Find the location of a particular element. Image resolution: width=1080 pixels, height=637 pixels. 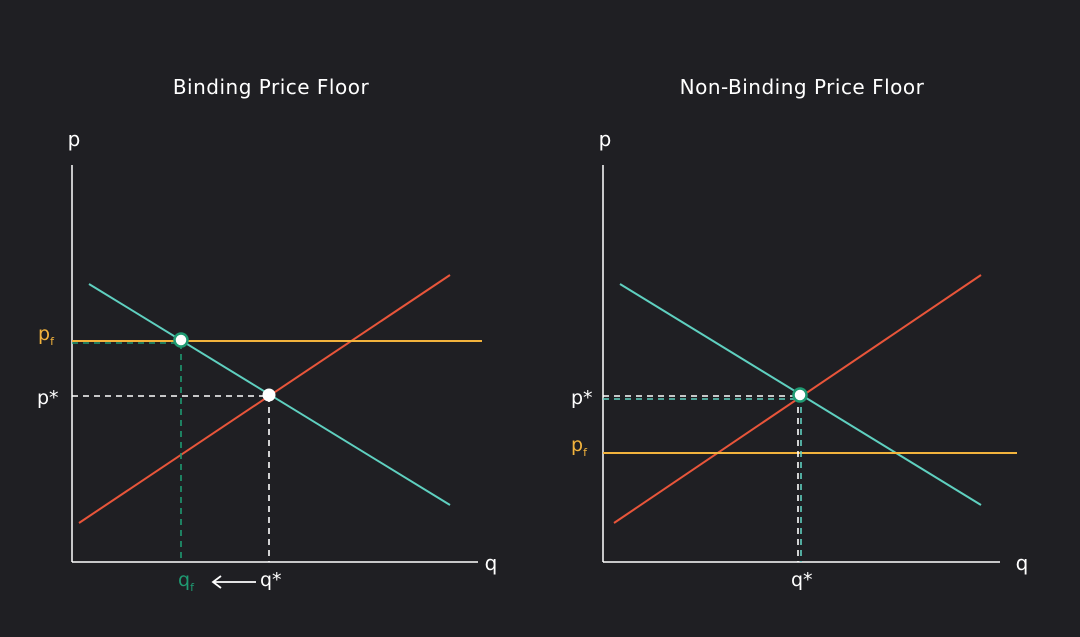

qf-label: qf is located at coordinates (186, 581).